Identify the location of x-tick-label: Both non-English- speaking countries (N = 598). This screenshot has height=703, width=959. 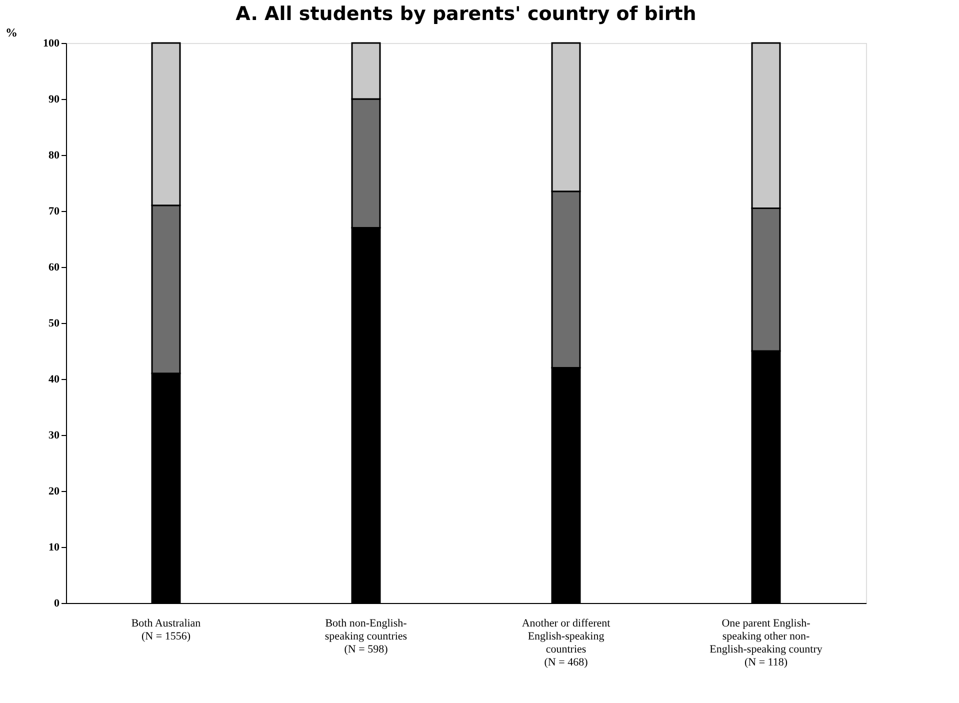
(366, 637).